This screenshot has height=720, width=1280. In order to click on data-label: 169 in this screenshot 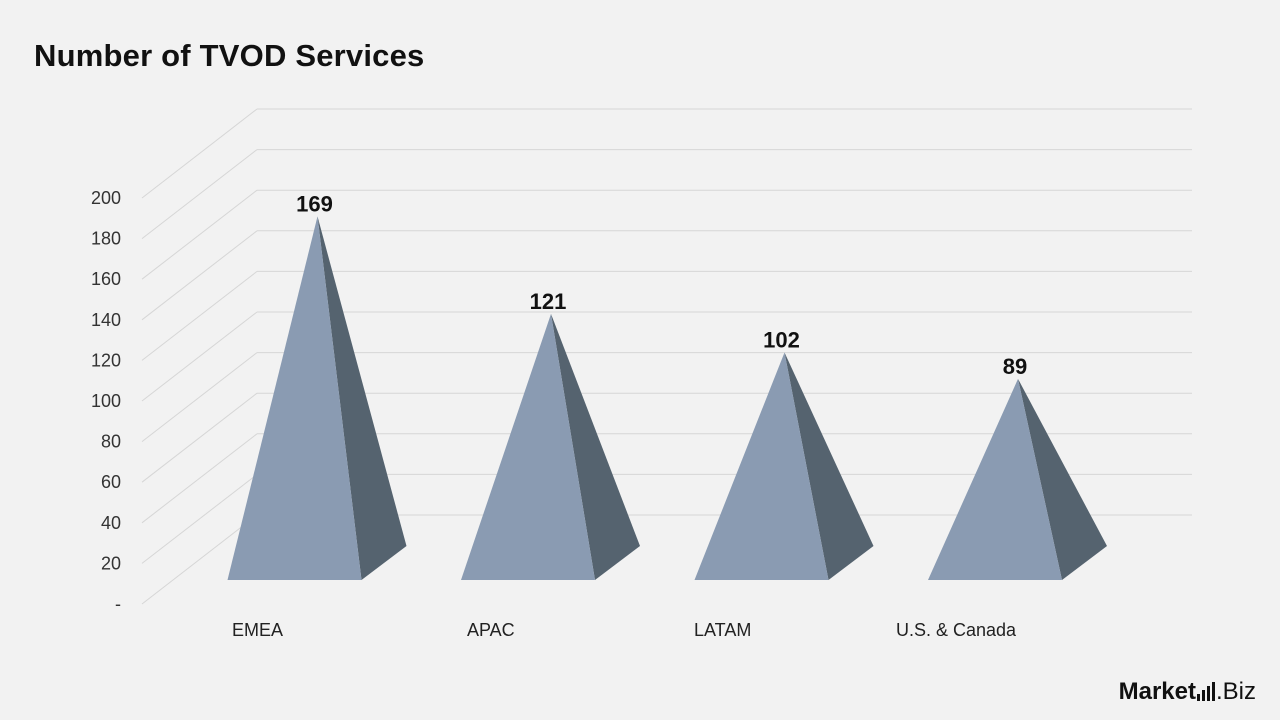, I will do `click(314, 203)`.